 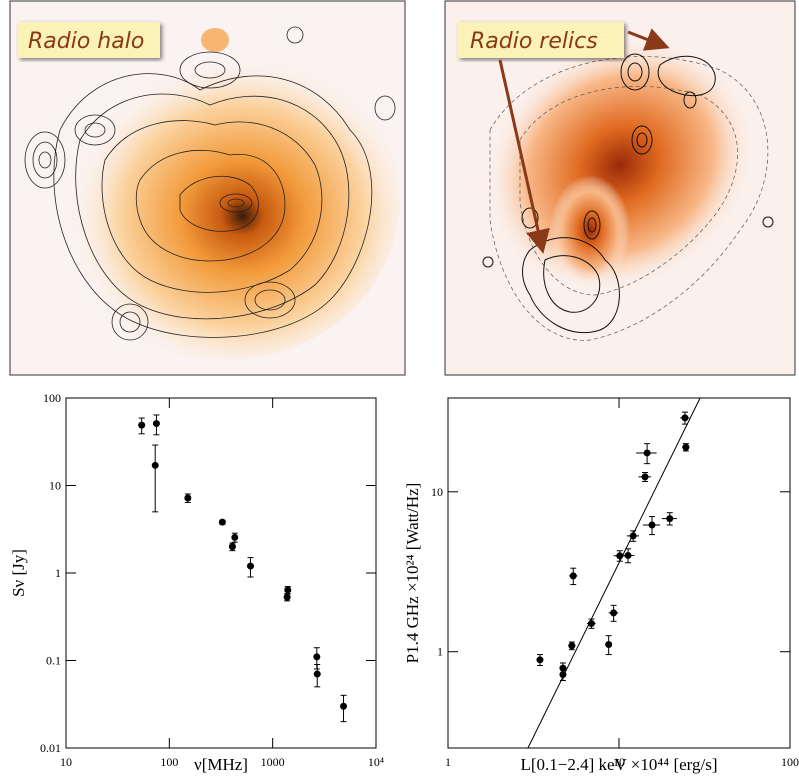 I want to click on y-tick-label: 0.1, so click(x=53, y=661).